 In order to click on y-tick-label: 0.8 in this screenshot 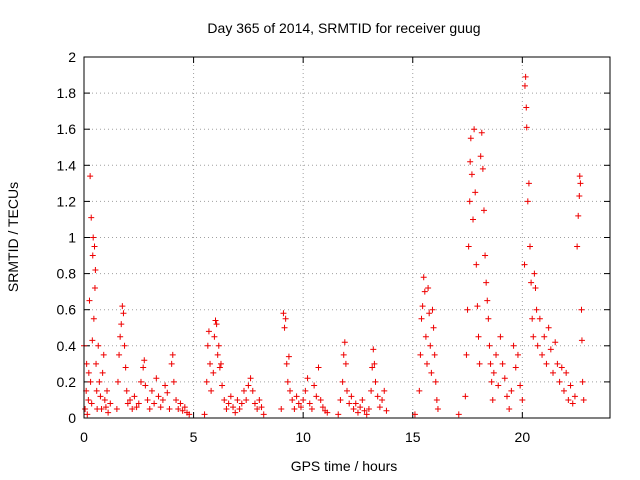, I will do `click(67, 274)`.